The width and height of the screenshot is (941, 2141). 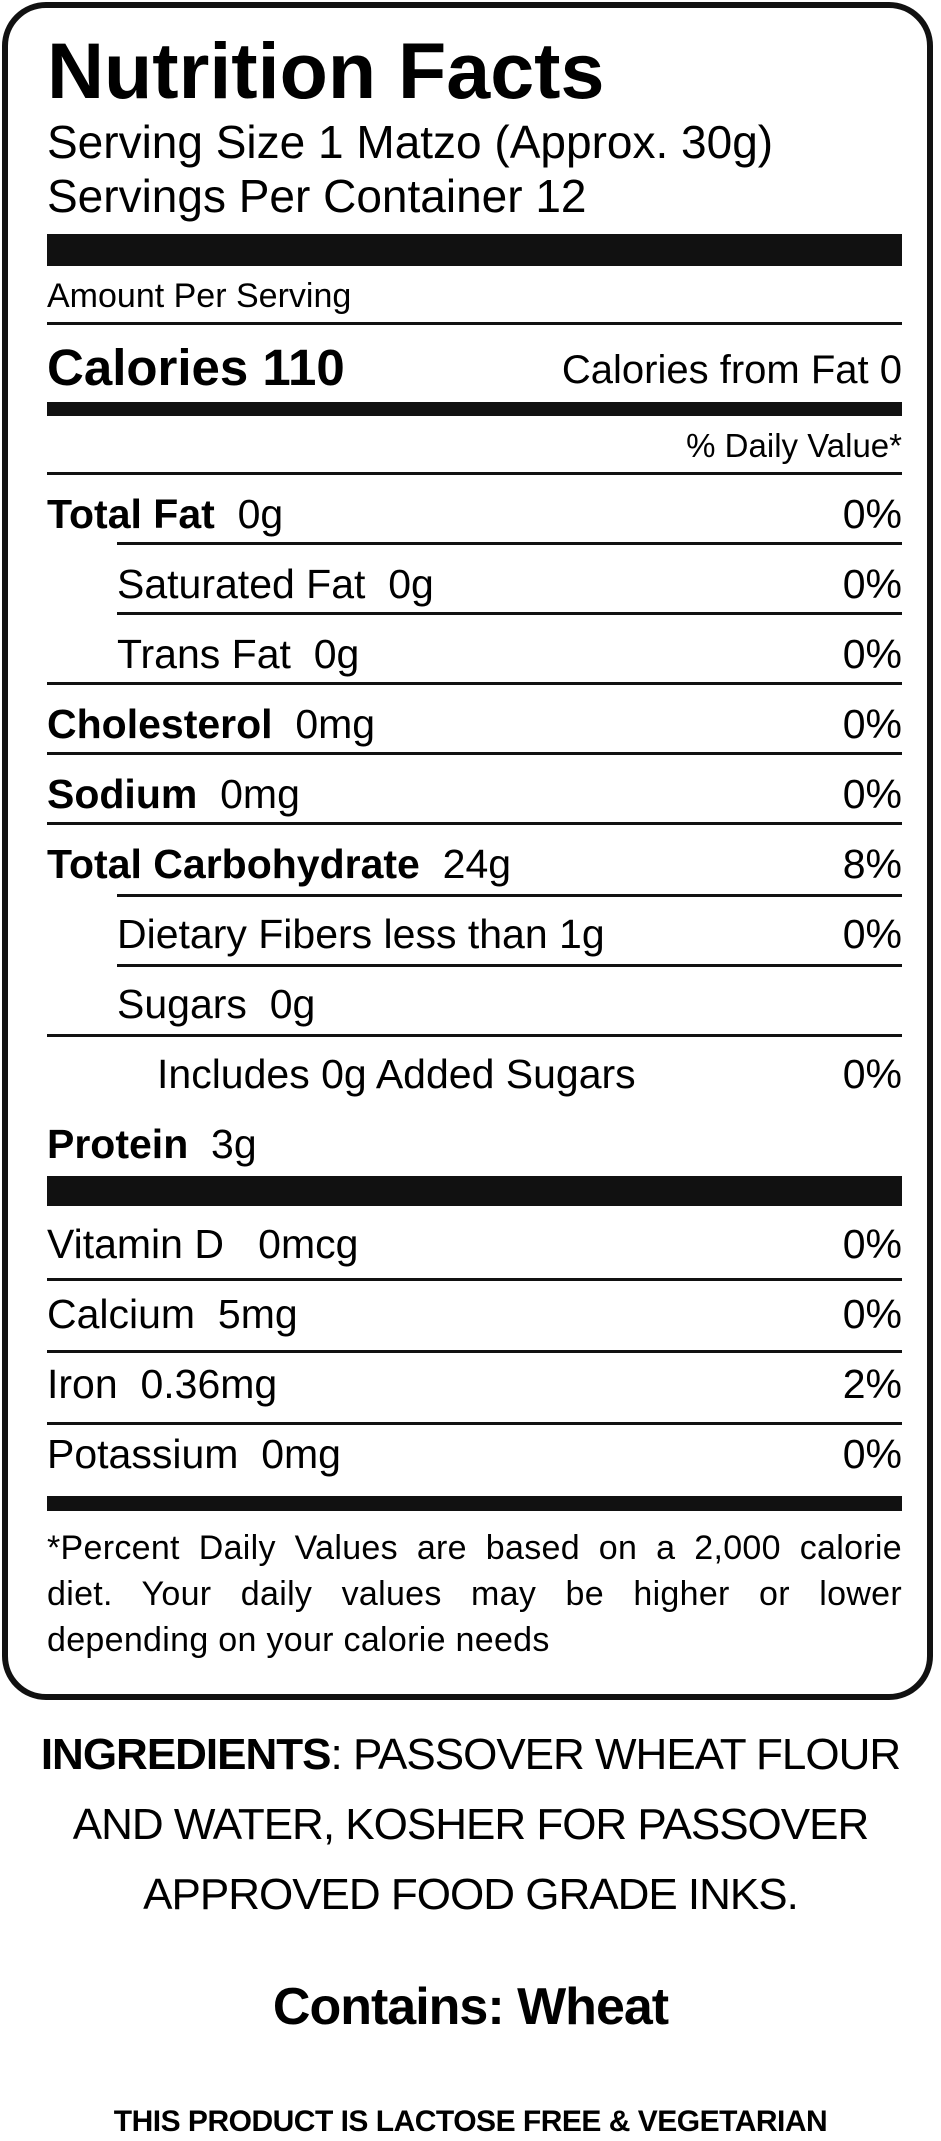 What do you see at coordinates (143, 1454) in the screenshot?
I see `vitamin-label: Potassium` at bounding box center [143, 1454].